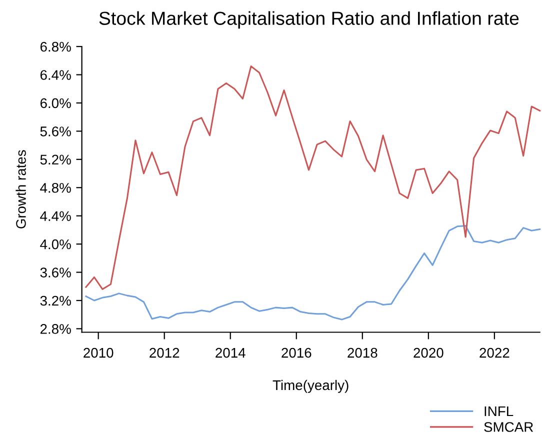  What do you see at coordinates (55, 329) in the screenshot?
I see `y-tick-label: 2.8%` at bounding box center [55, 329].